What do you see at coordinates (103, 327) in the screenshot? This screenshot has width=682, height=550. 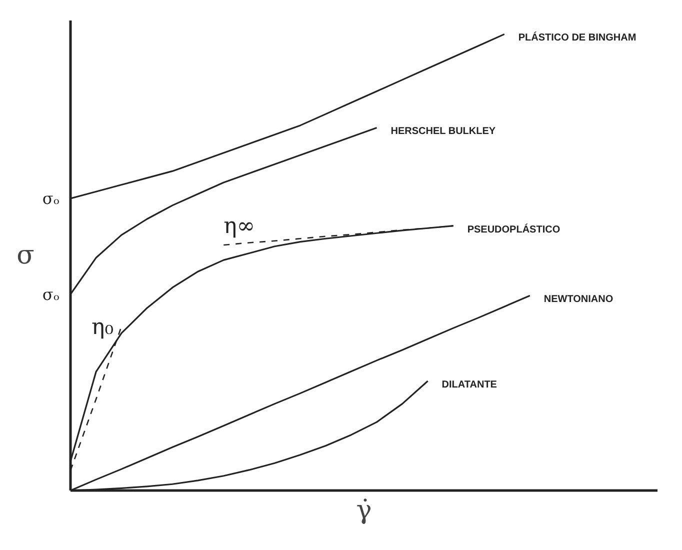 I see `series-label: η₀` at bounding box center [103, 327].